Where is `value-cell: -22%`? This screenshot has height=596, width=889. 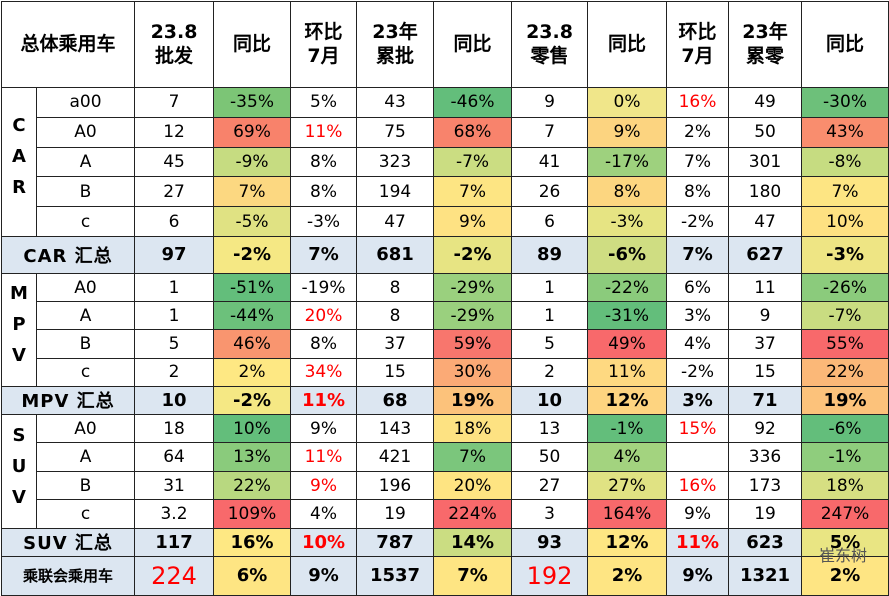
value-cell: -22% is located at coordinates (627, 287).